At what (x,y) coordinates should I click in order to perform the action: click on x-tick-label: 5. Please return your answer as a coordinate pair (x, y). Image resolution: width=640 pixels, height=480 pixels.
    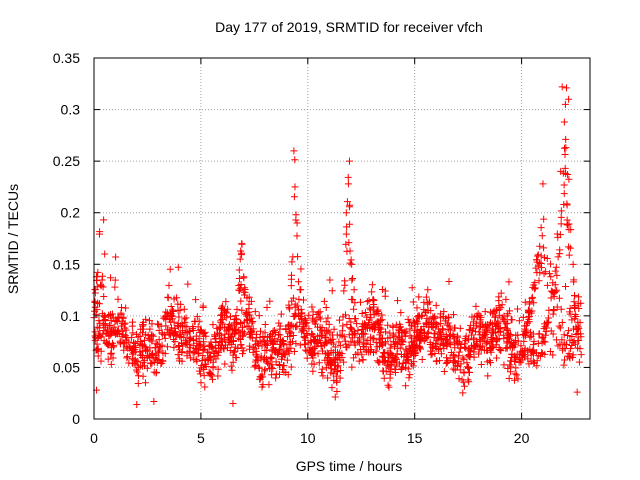
    Looking at the image, I should click on (201, 438).